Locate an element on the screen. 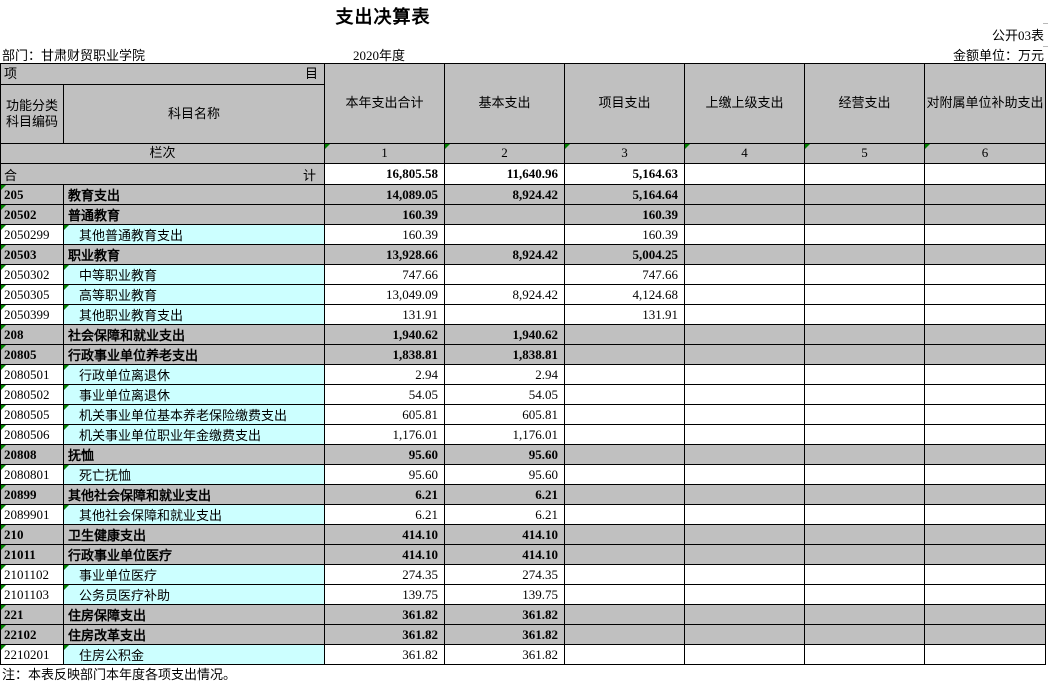 This screenshot has width=1048, height=685. page-title: 支出决算表 is located at coordinates (383, 17).